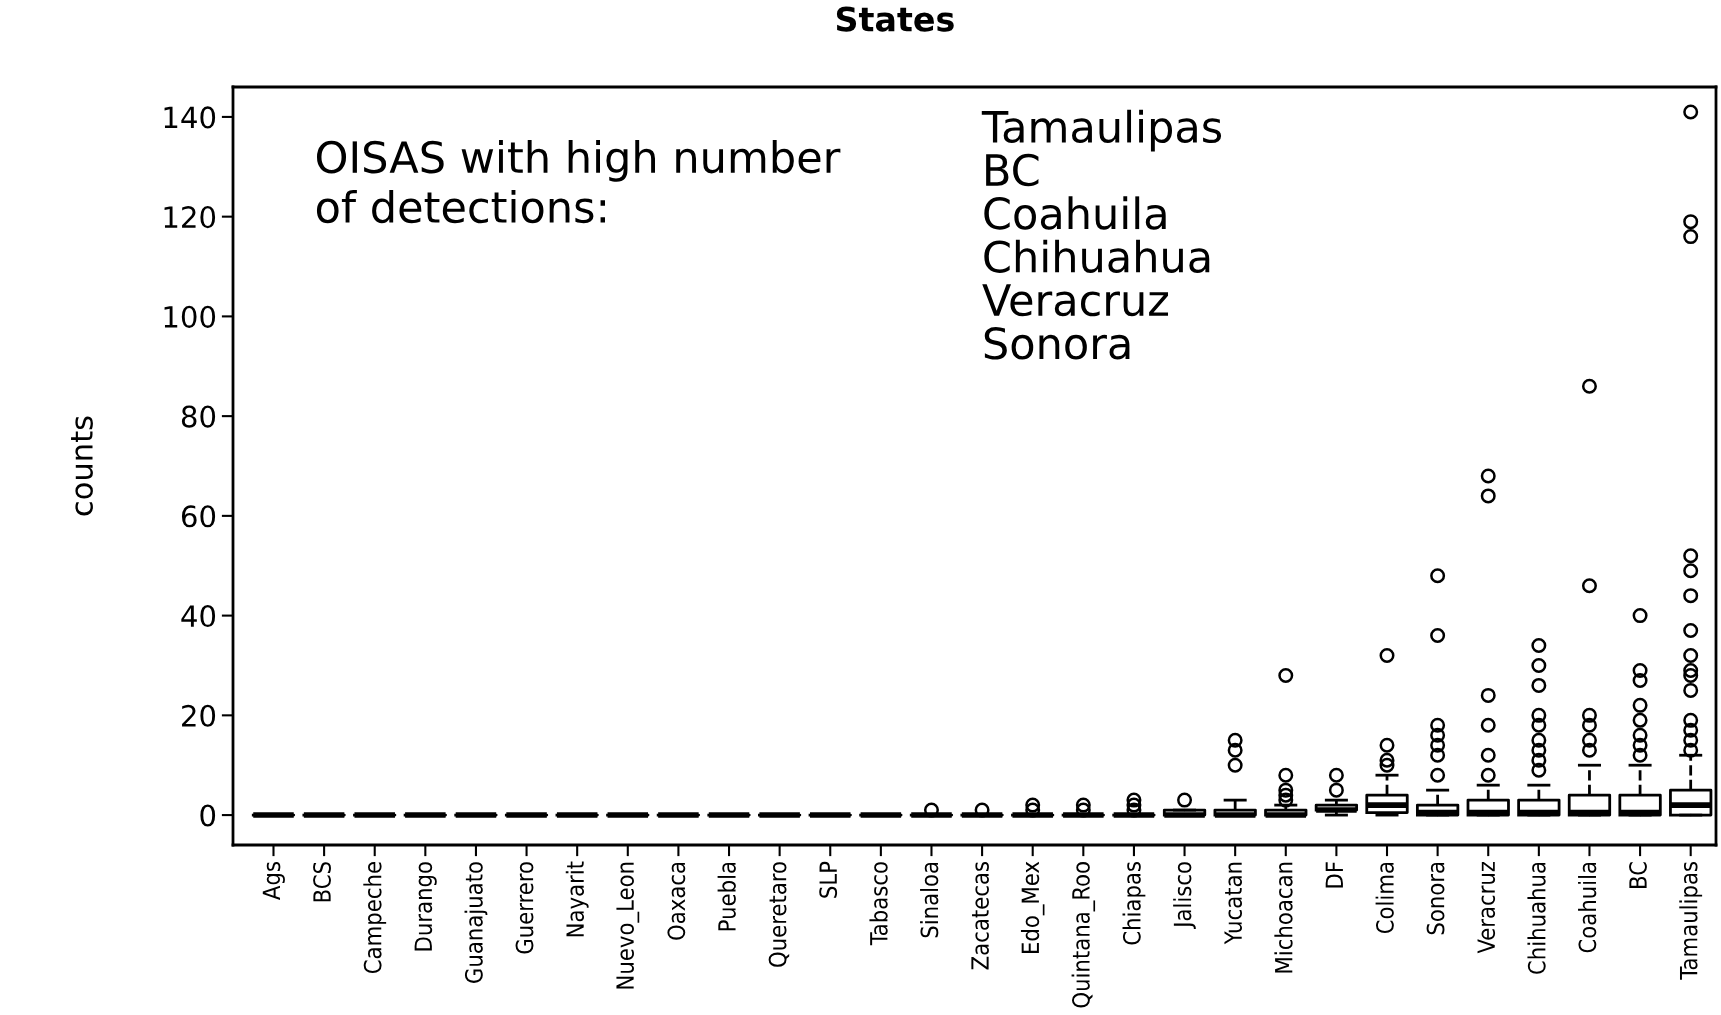  Describe the element at coordinates (1536, 918) in the screenshot. I see `x-tick-label: Chihuahua` at that location.